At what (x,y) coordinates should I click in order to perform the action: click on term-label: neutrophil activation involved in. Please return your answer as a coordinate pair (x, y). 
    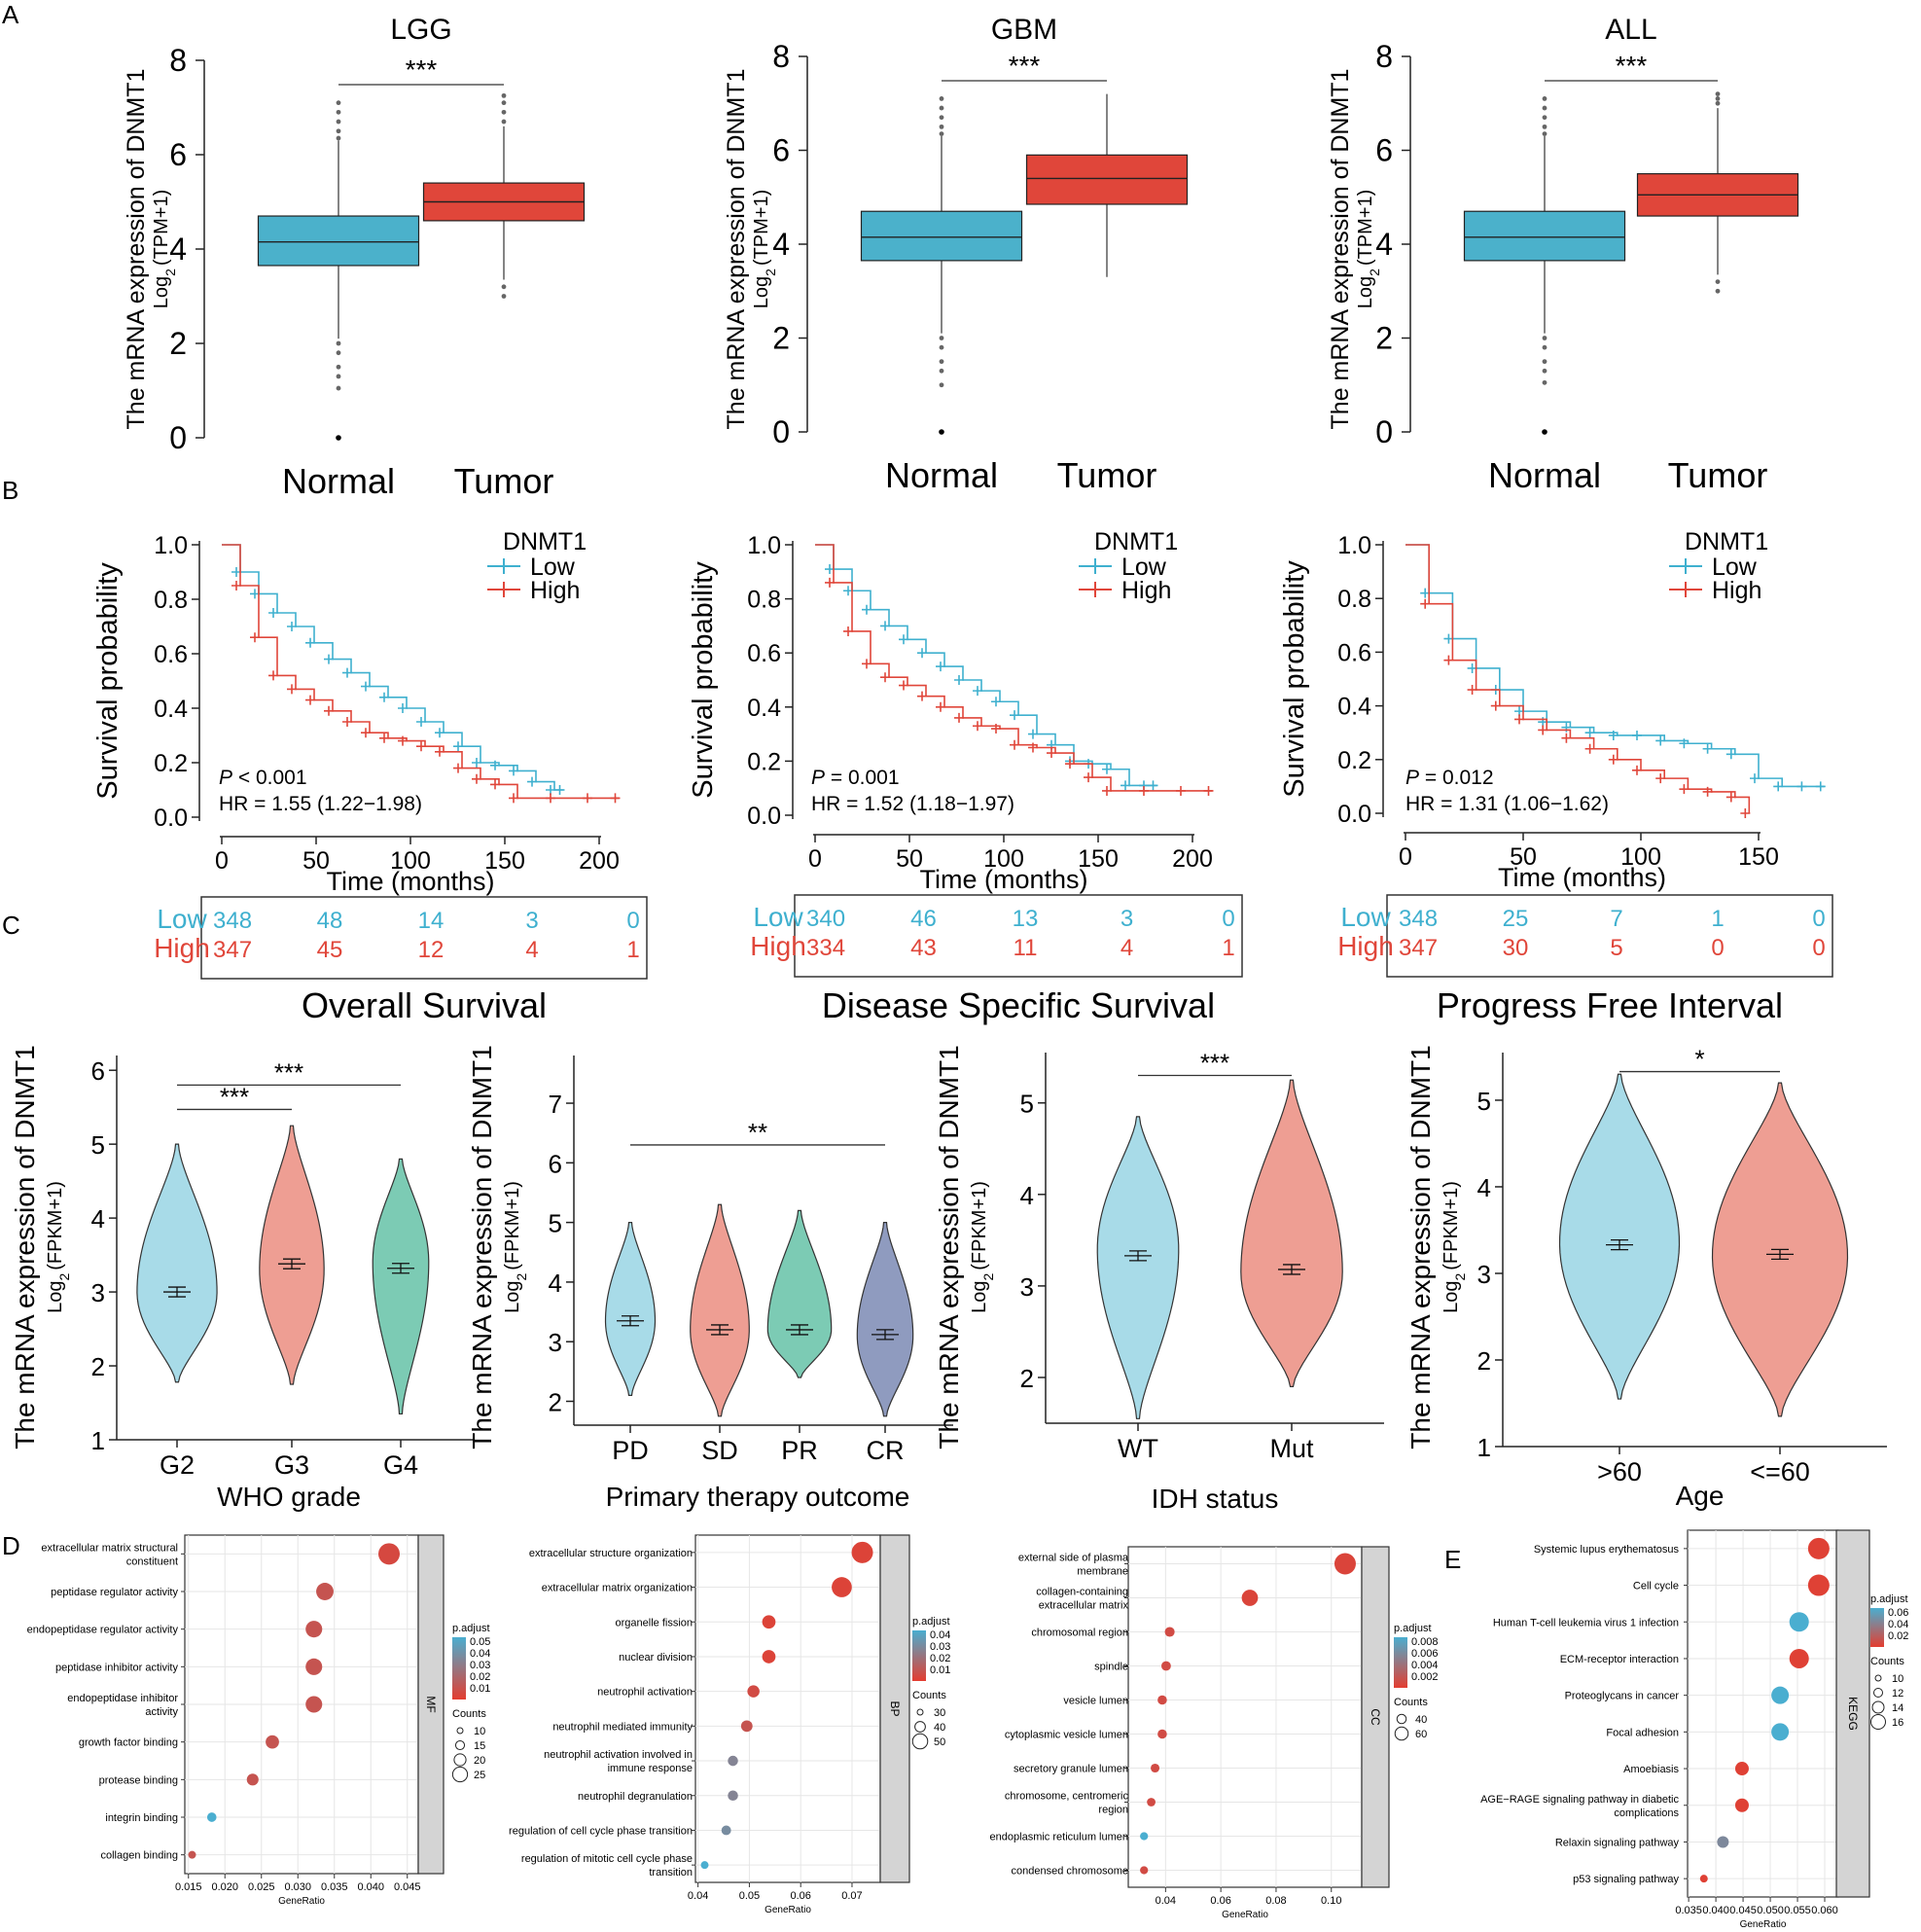
    Looking at the image, I should click on (618, 1755).